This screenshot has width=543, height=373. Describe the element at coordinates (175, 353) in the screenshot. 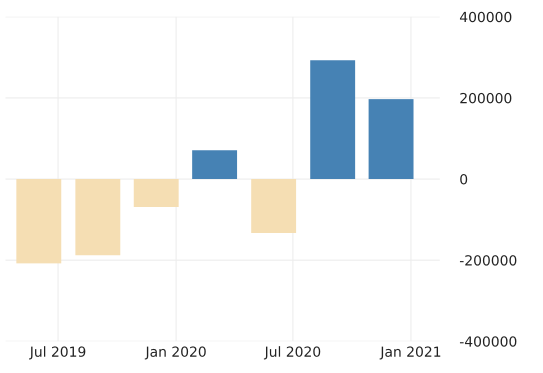

I see `x-tick-label: Jan 2020` at that location.